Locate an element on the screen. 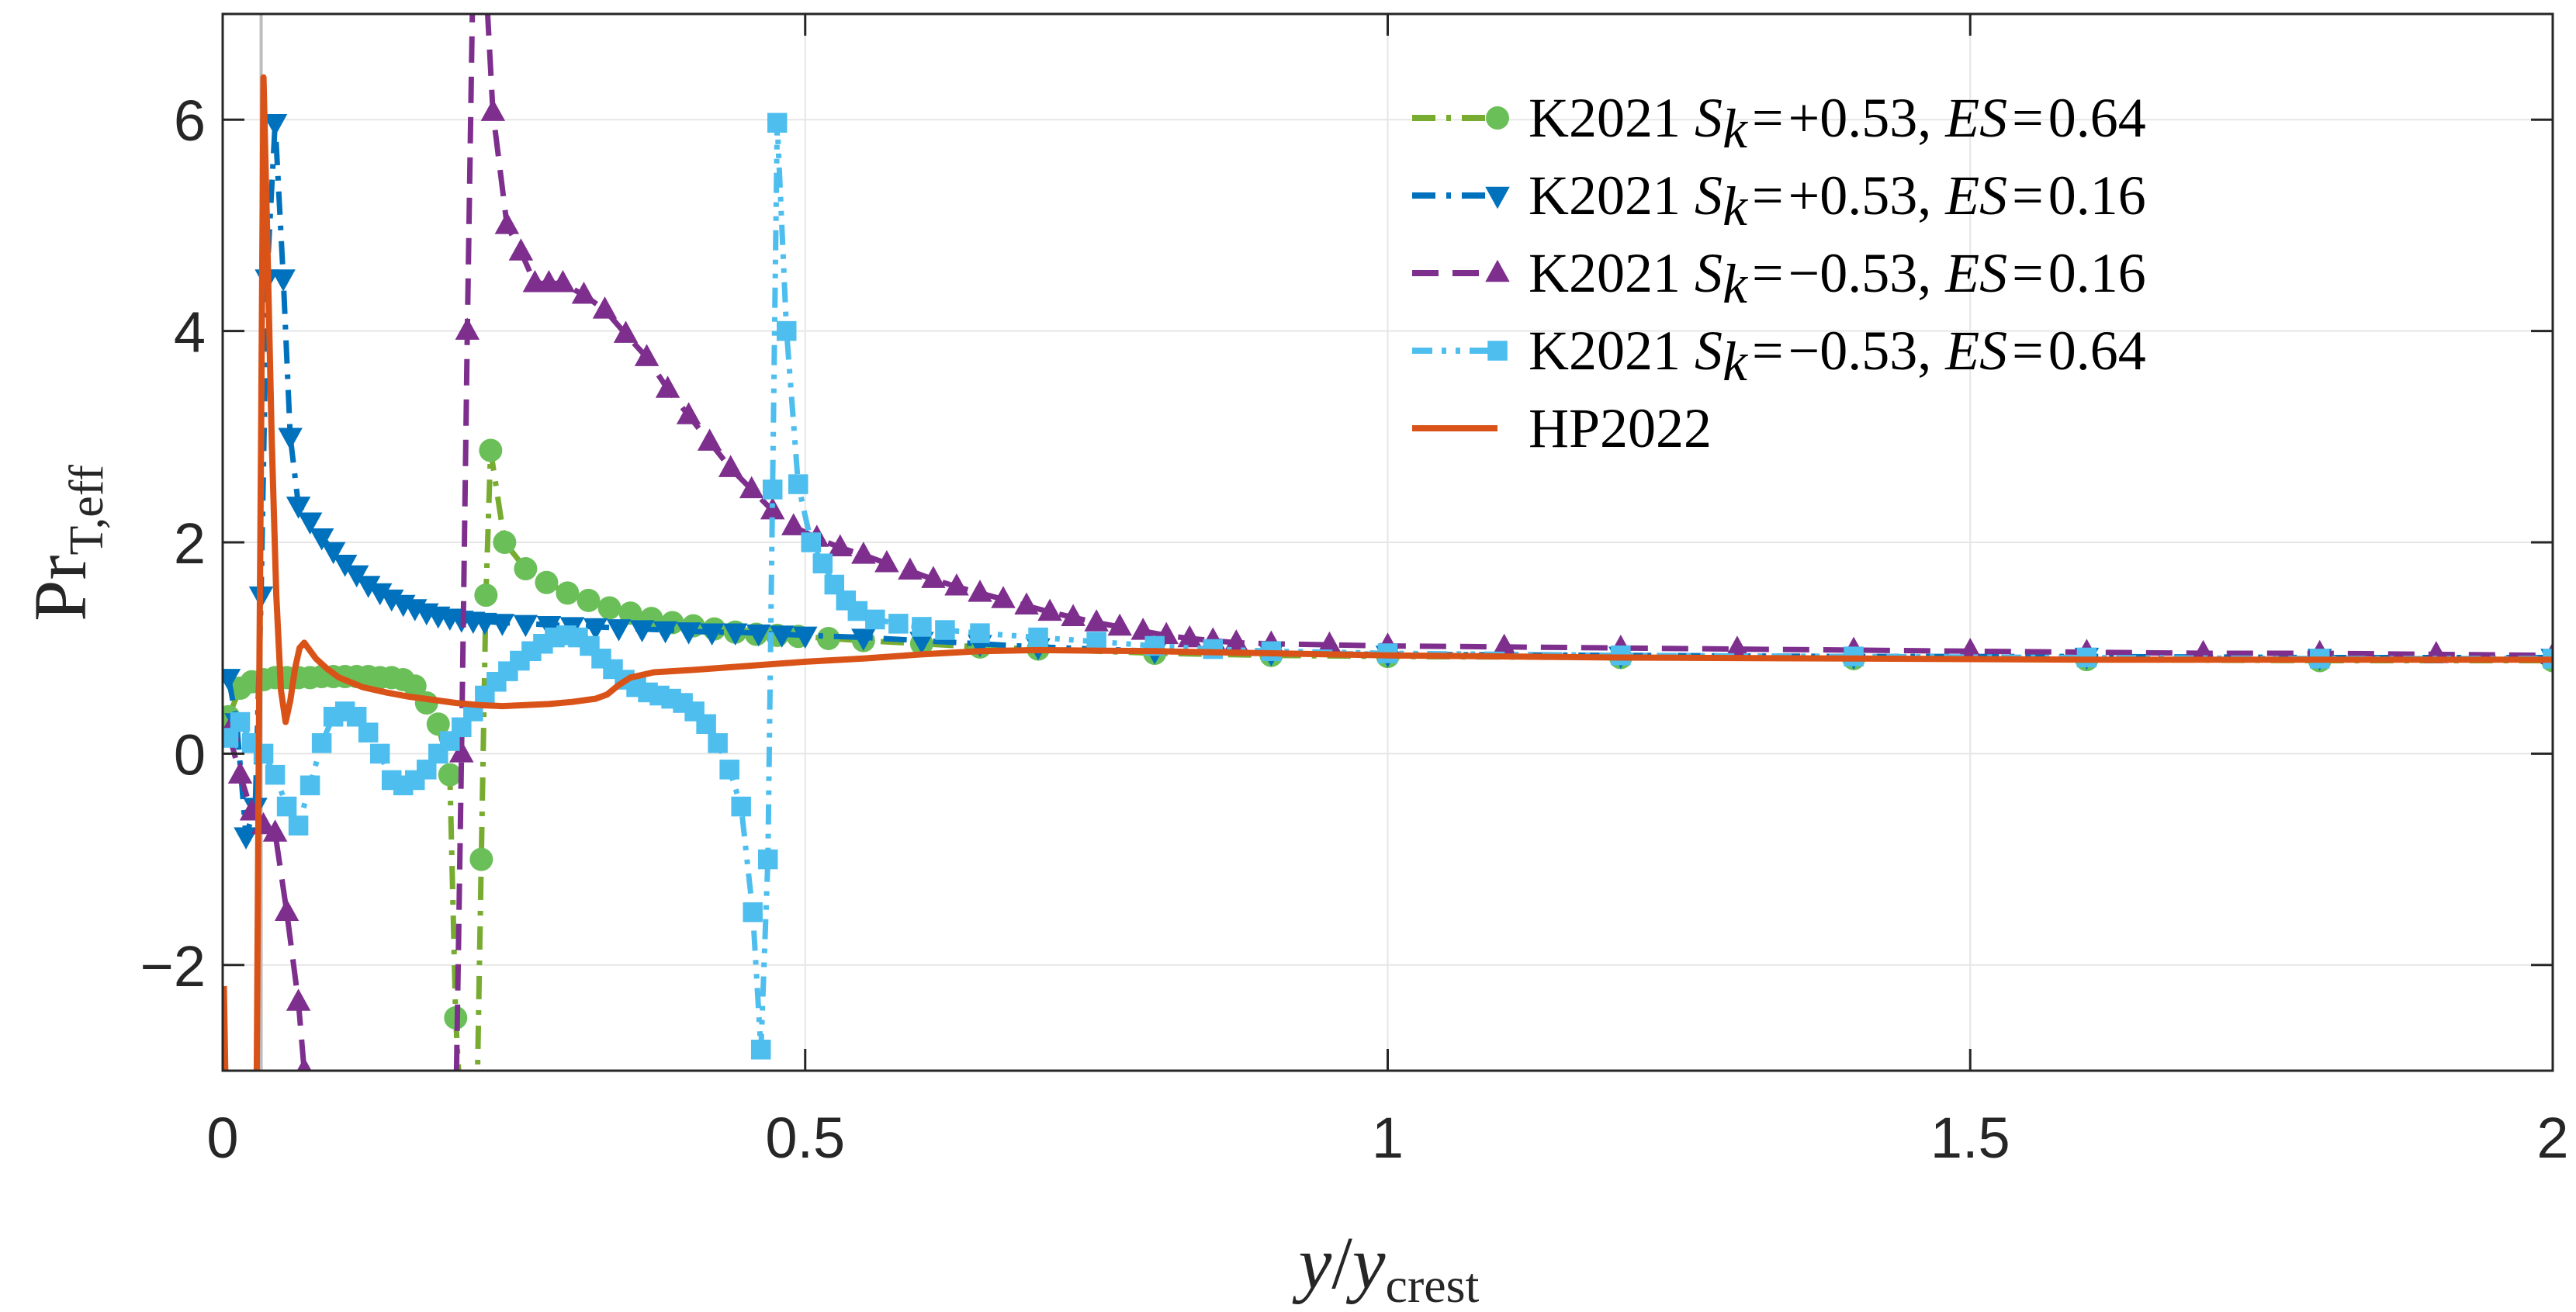 This screenshot has height=1312, width=2576. legend-label-0-eq2: = is located at coordinates (2028, 118).